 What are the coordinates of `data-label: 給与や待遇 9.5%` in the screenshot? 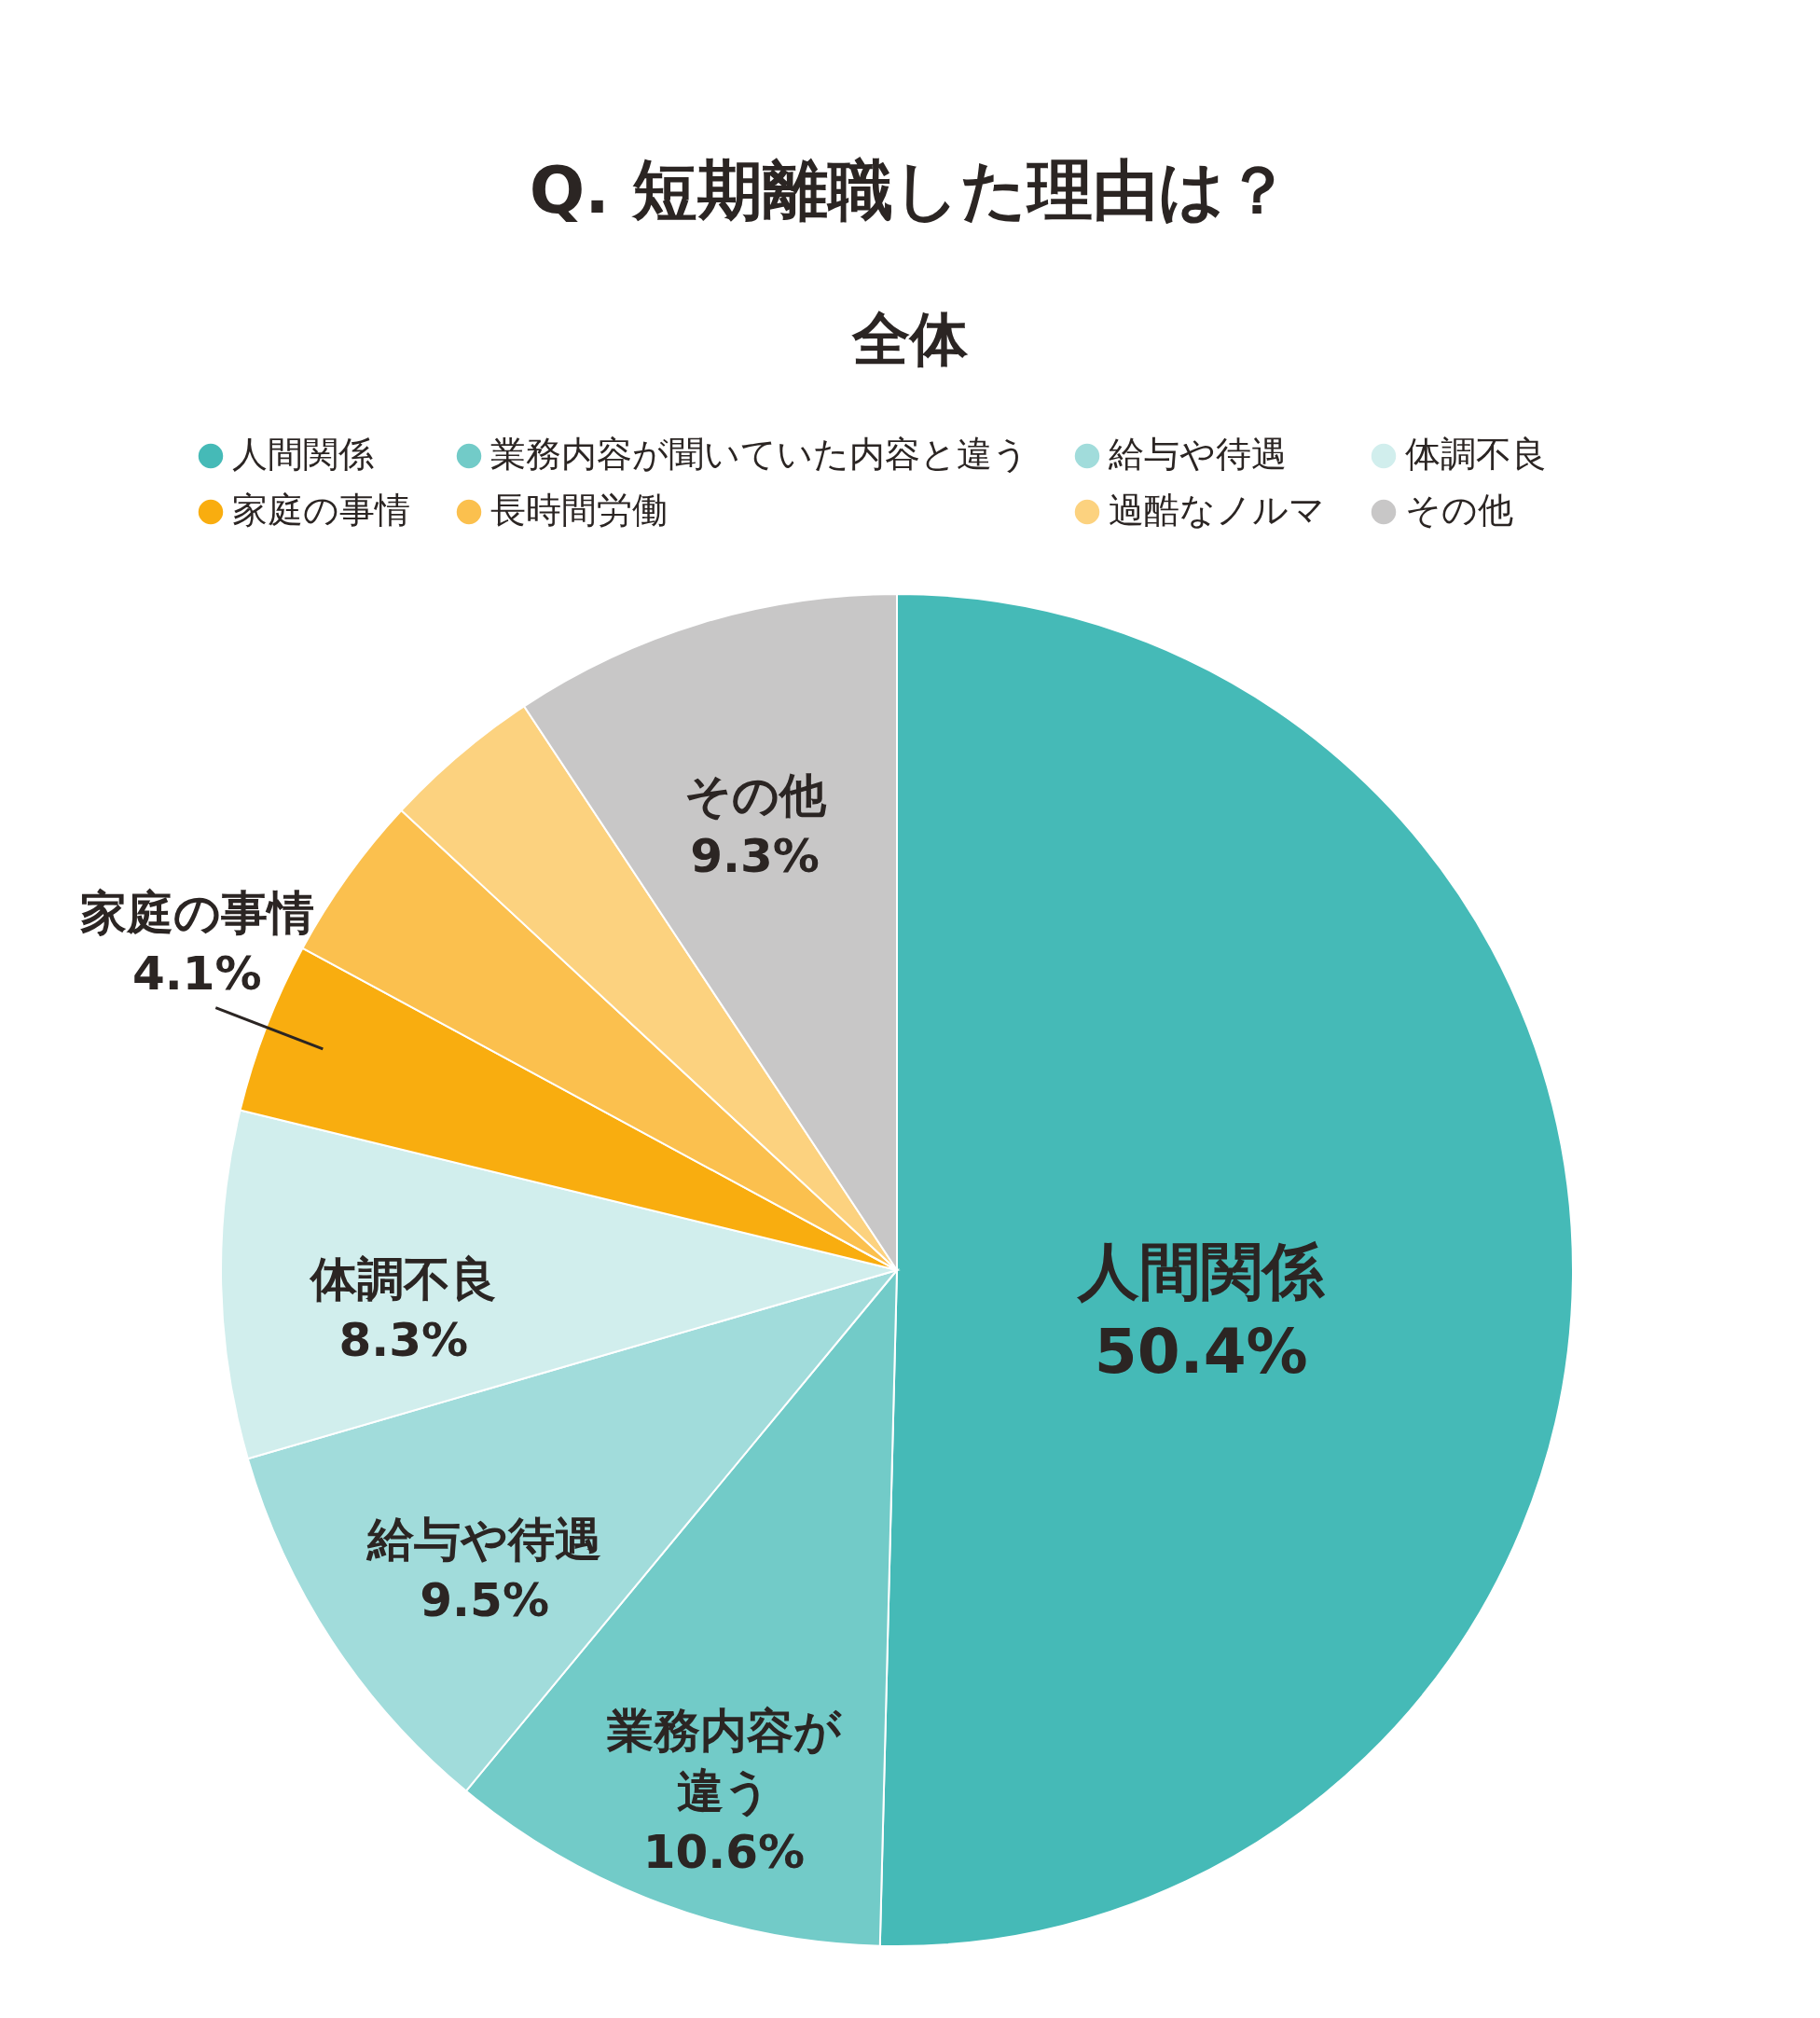 It's located at (483, 1570).